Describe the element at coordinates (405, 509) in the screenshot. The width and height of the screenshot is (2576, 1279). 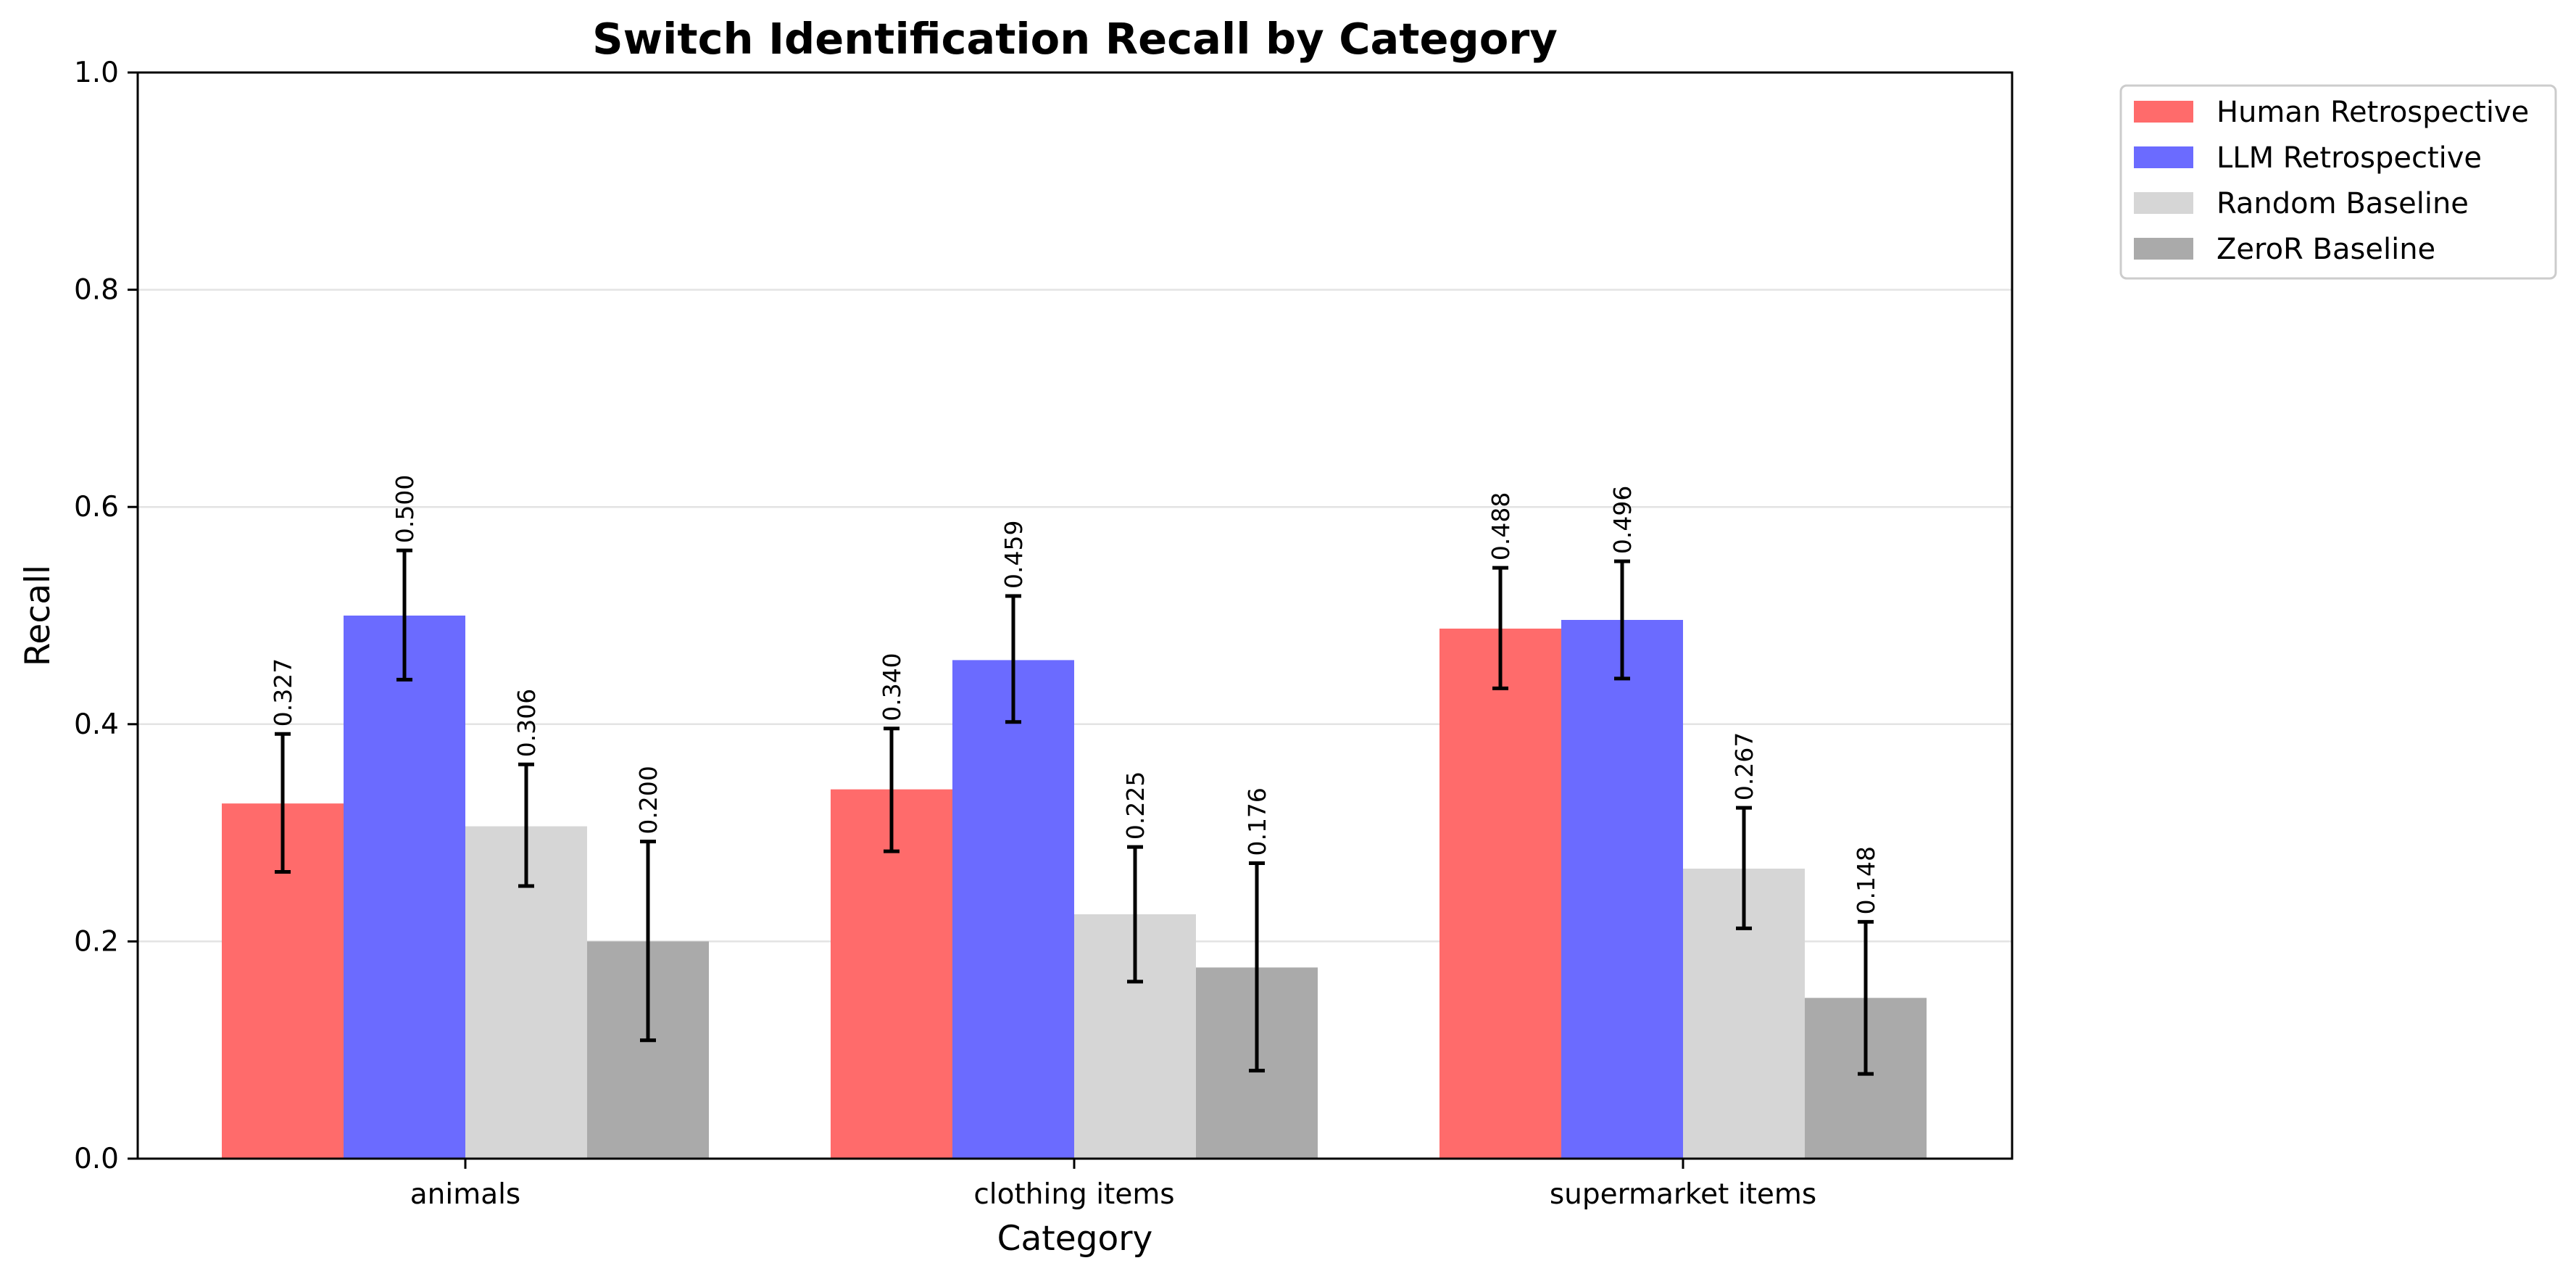
I see `data-label: 0.500` at that location.